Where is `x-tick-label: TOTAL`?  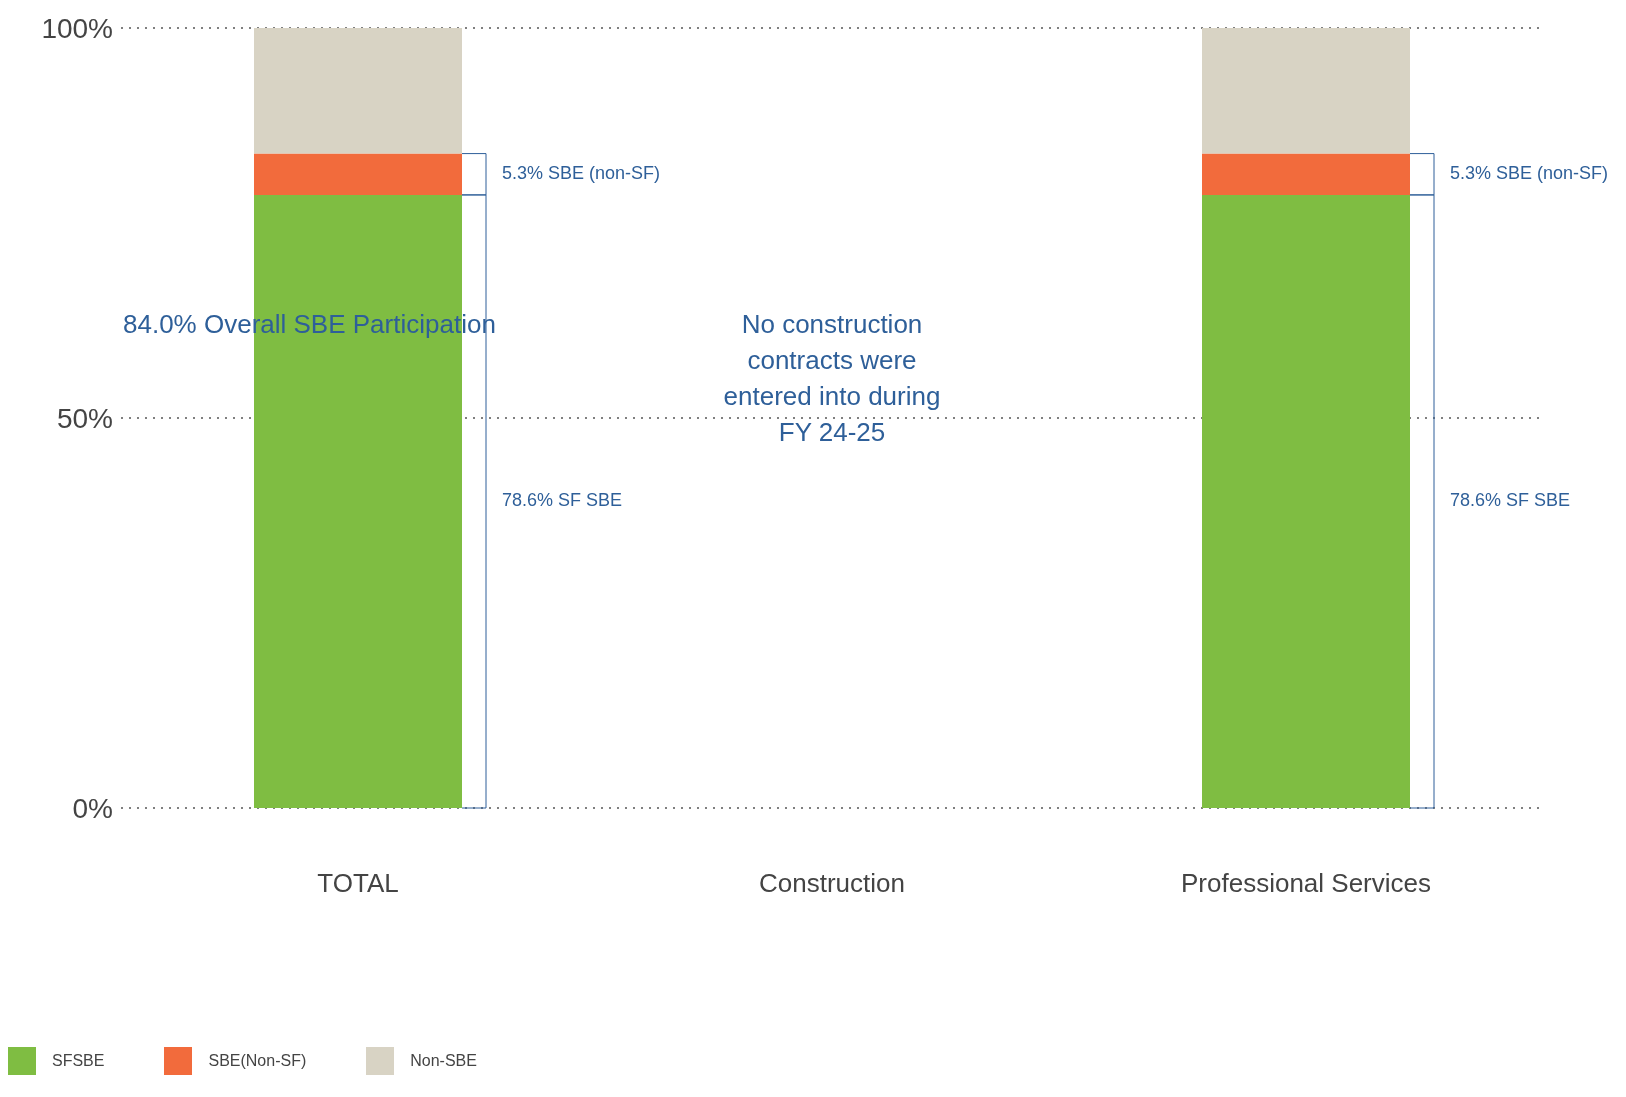 x-tick-label: TOTAL is located at coordinates (358, 883).